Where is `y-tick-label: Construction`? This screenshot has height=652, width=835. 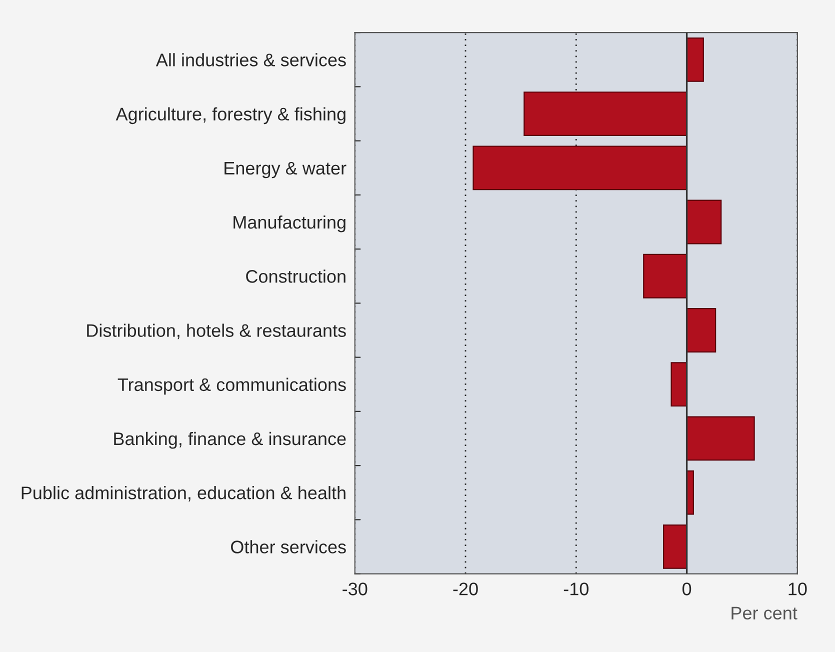 y-tick-label: Construction is located at coordinates (296, 276).